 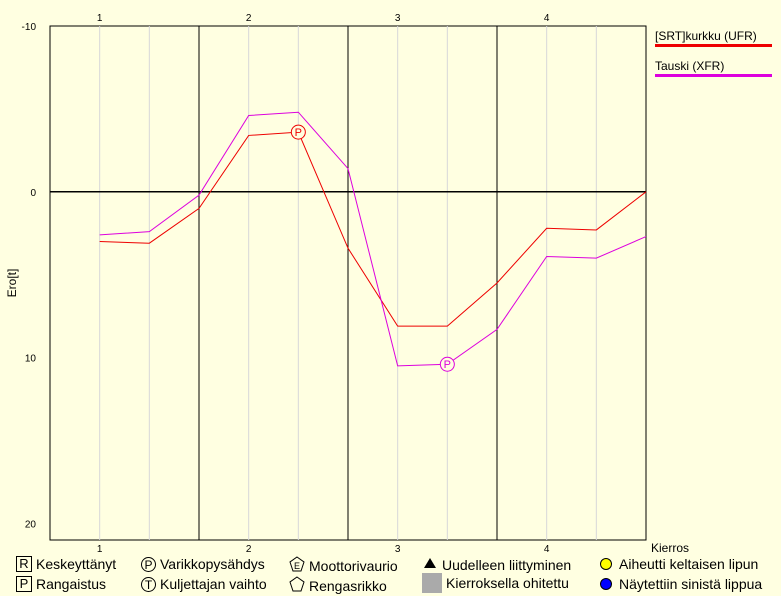 What do you see at coordinates (213, 584) in the screenshot?
I see `legend-driver-change-label: Kuljettajan vaihto` at bounding box center [213, 584].